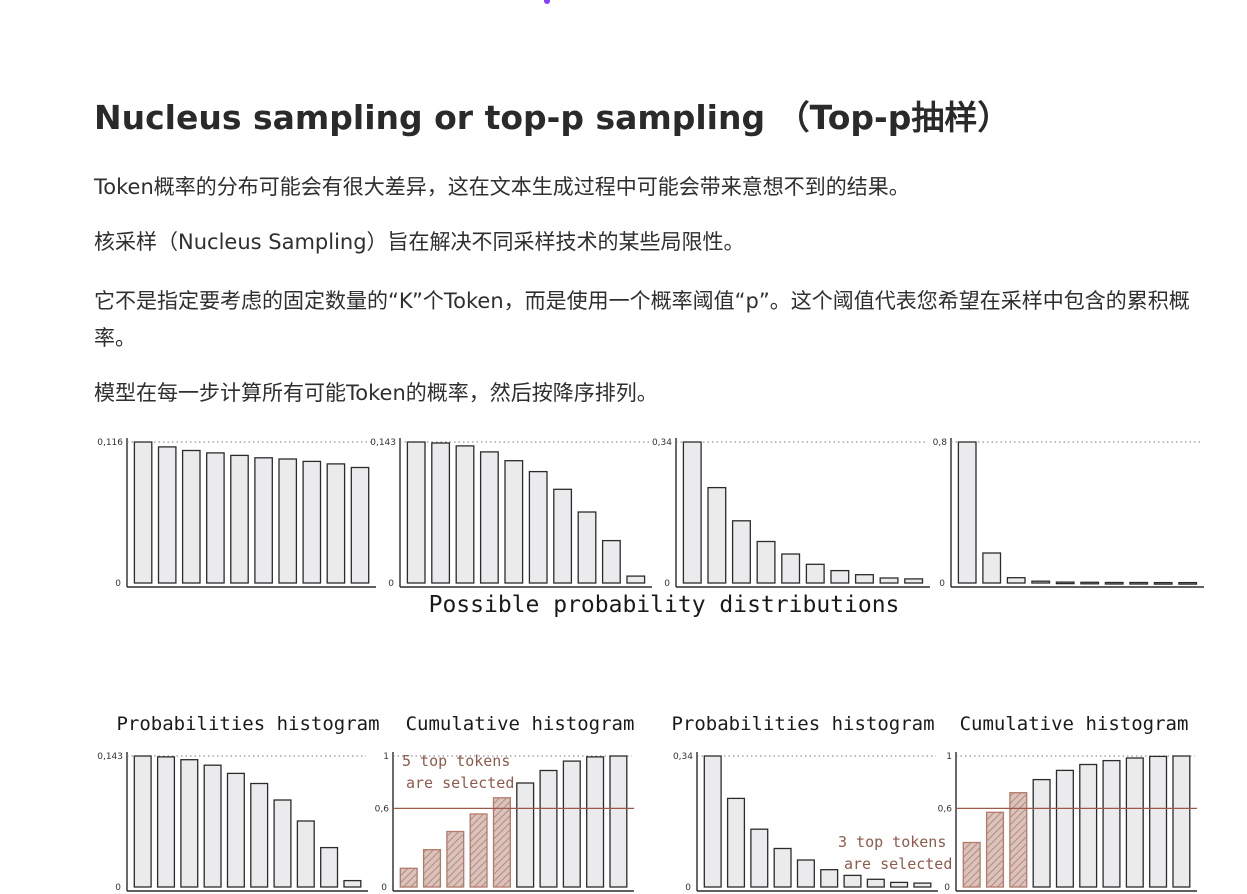 This screenshot has height=894, width=1247. Describe the element at coordinates (110, 443) in the screenshot. I see `ymax-tick-label: 0,116` at that location.